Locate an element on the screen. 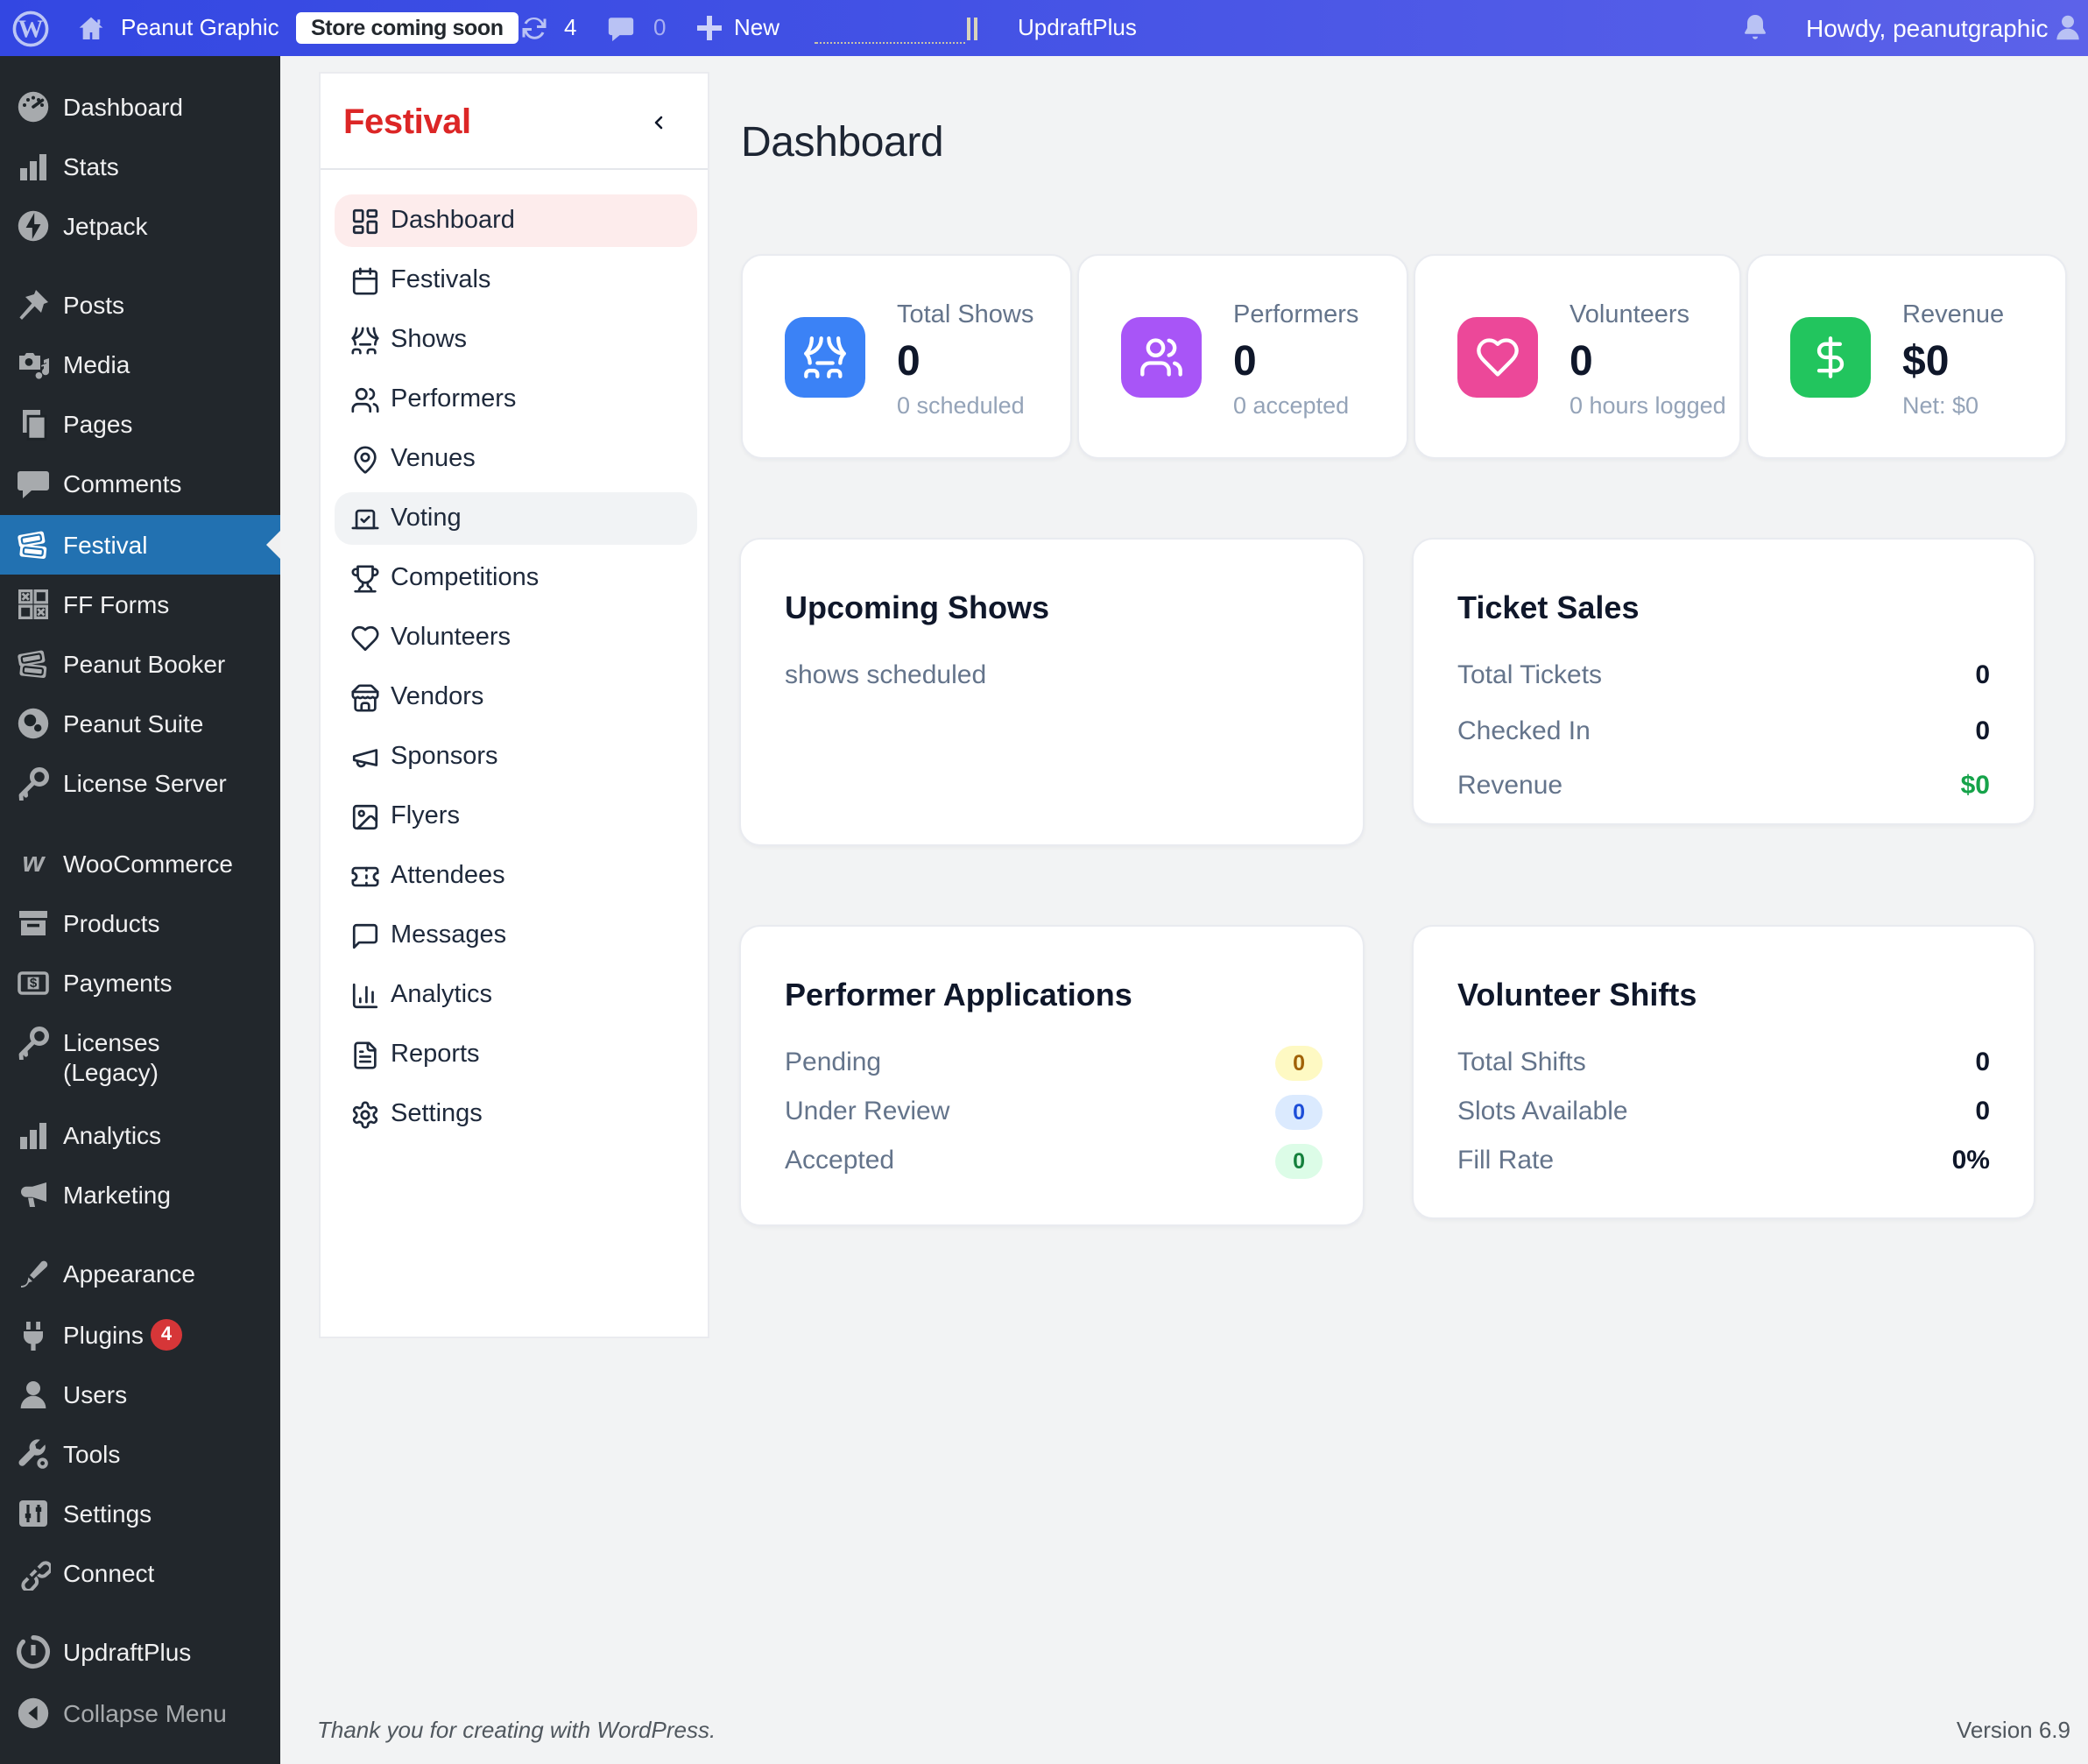 The image size is (2088, 1764). svg-text: W is located at coordinates (30, 28).